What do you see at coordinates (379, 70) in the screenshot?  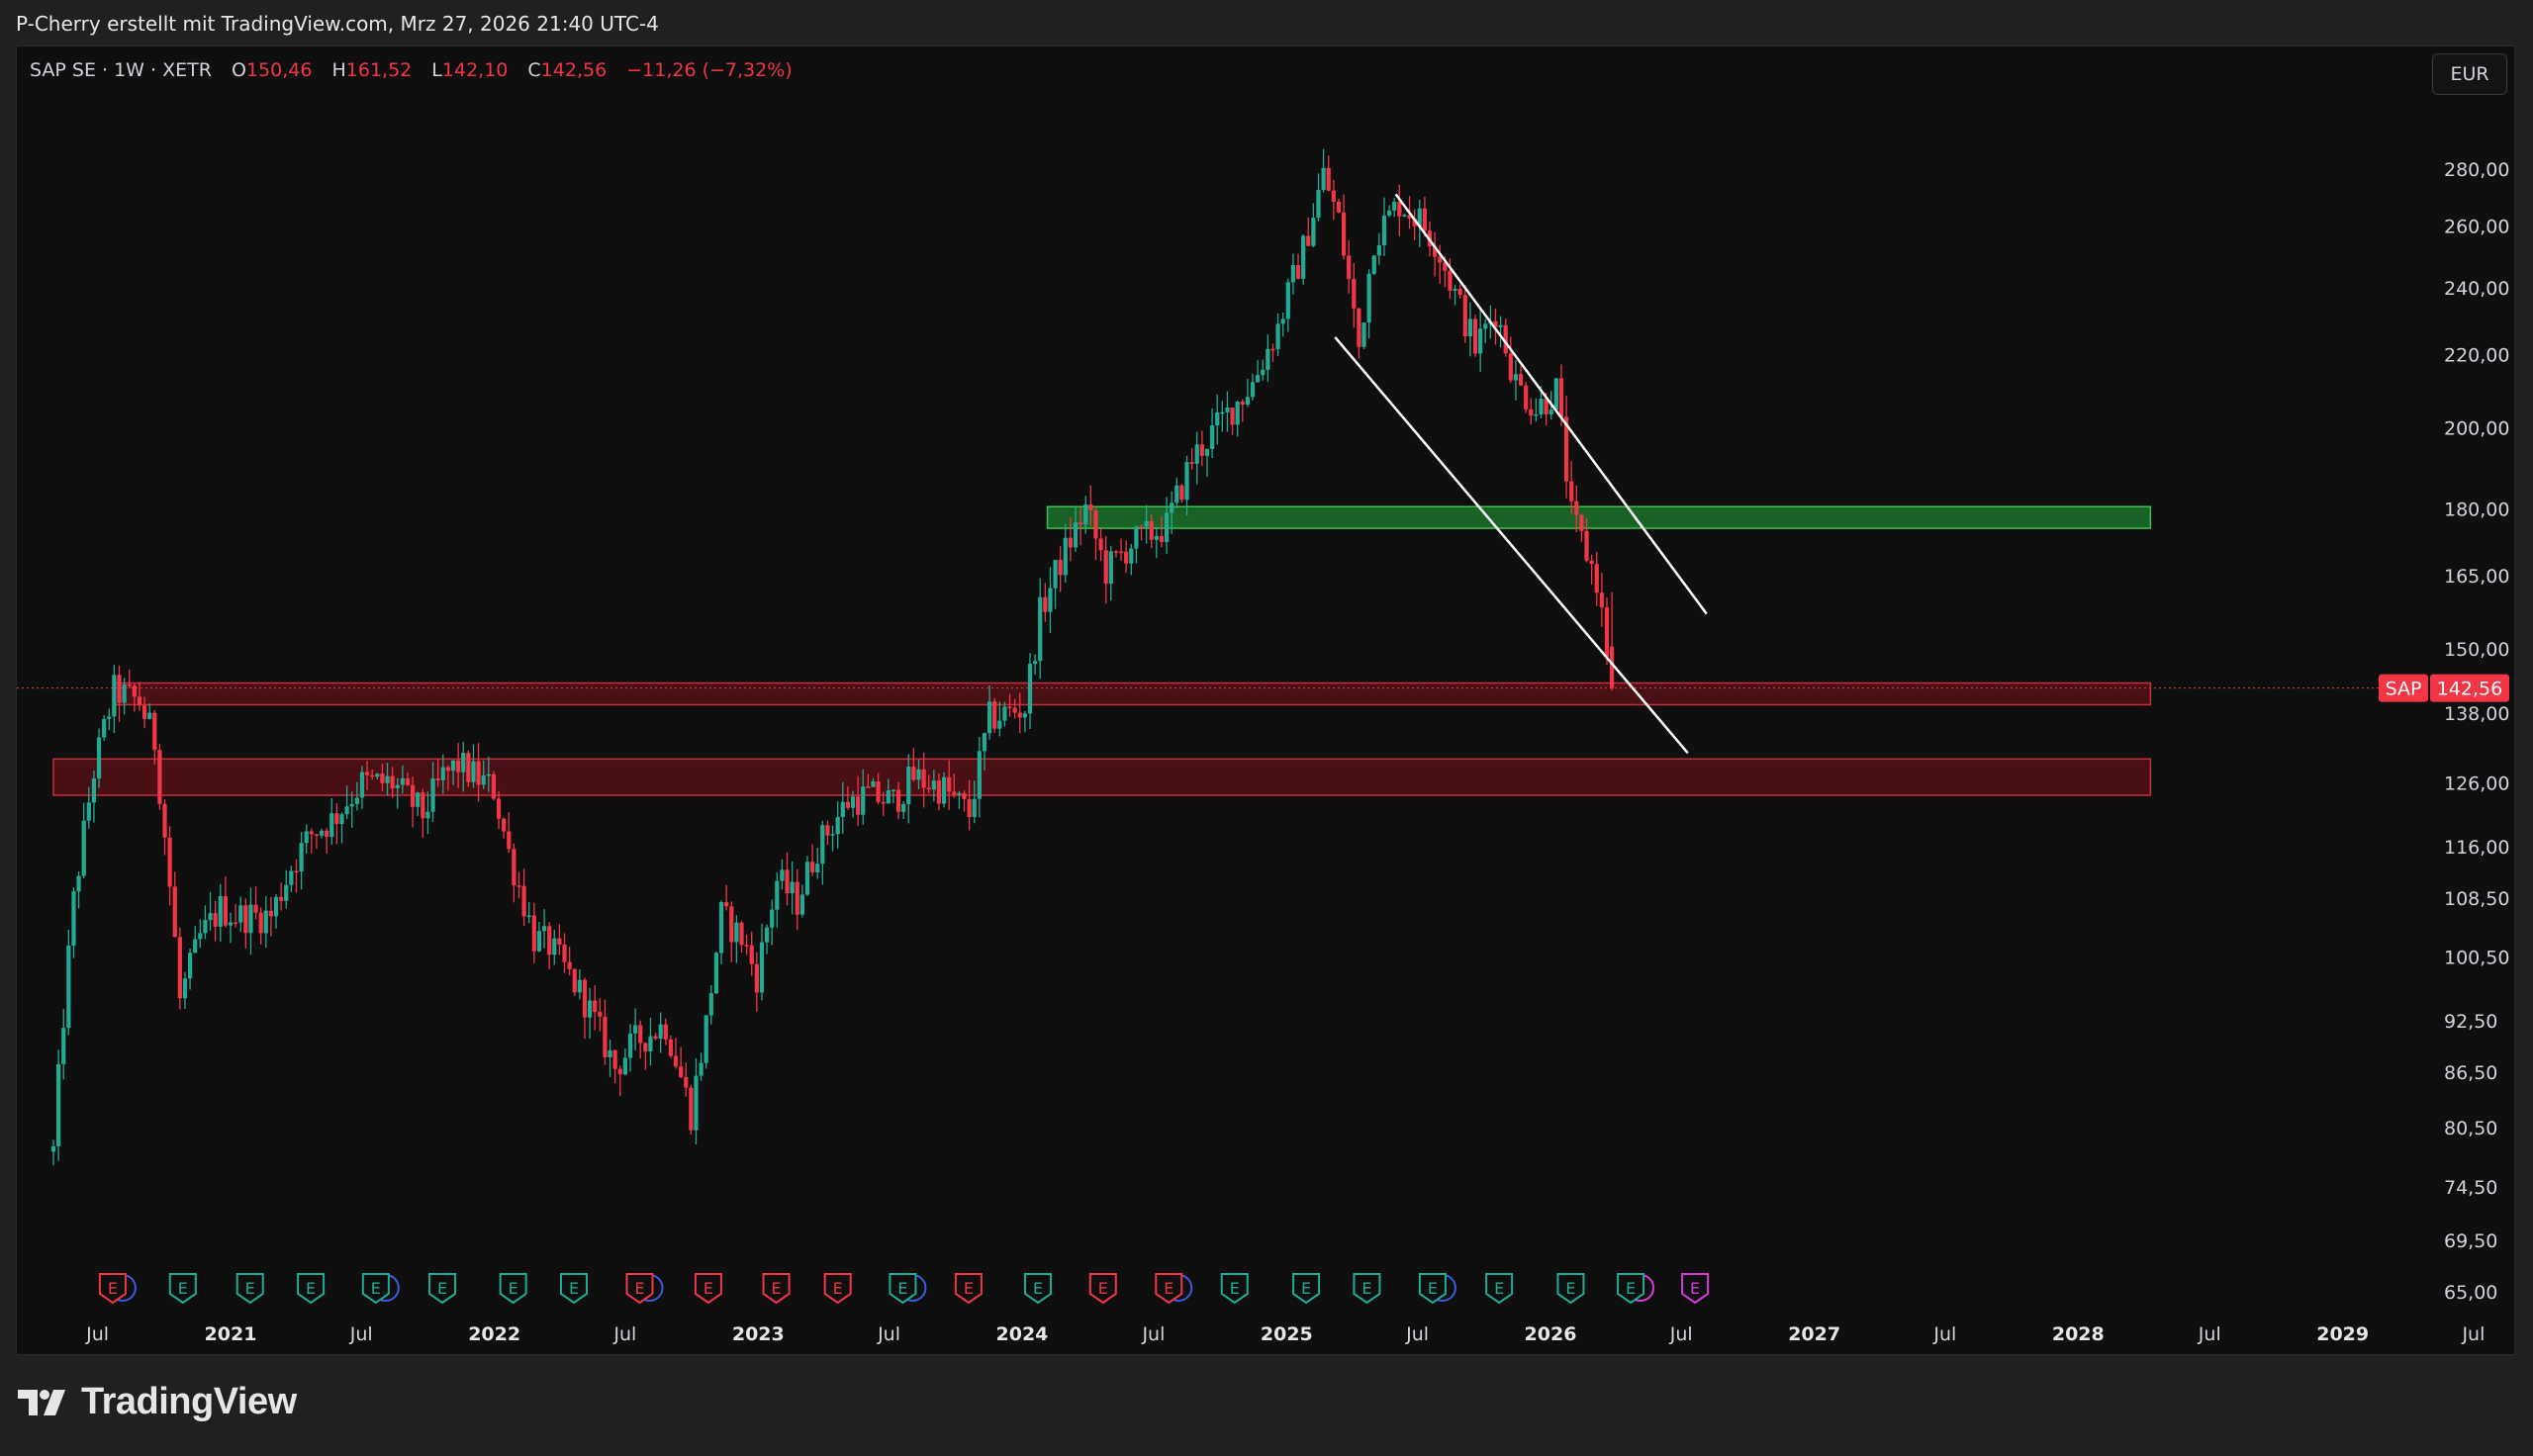 I see `high-value: 161,52` at bounding box center [379, 70].